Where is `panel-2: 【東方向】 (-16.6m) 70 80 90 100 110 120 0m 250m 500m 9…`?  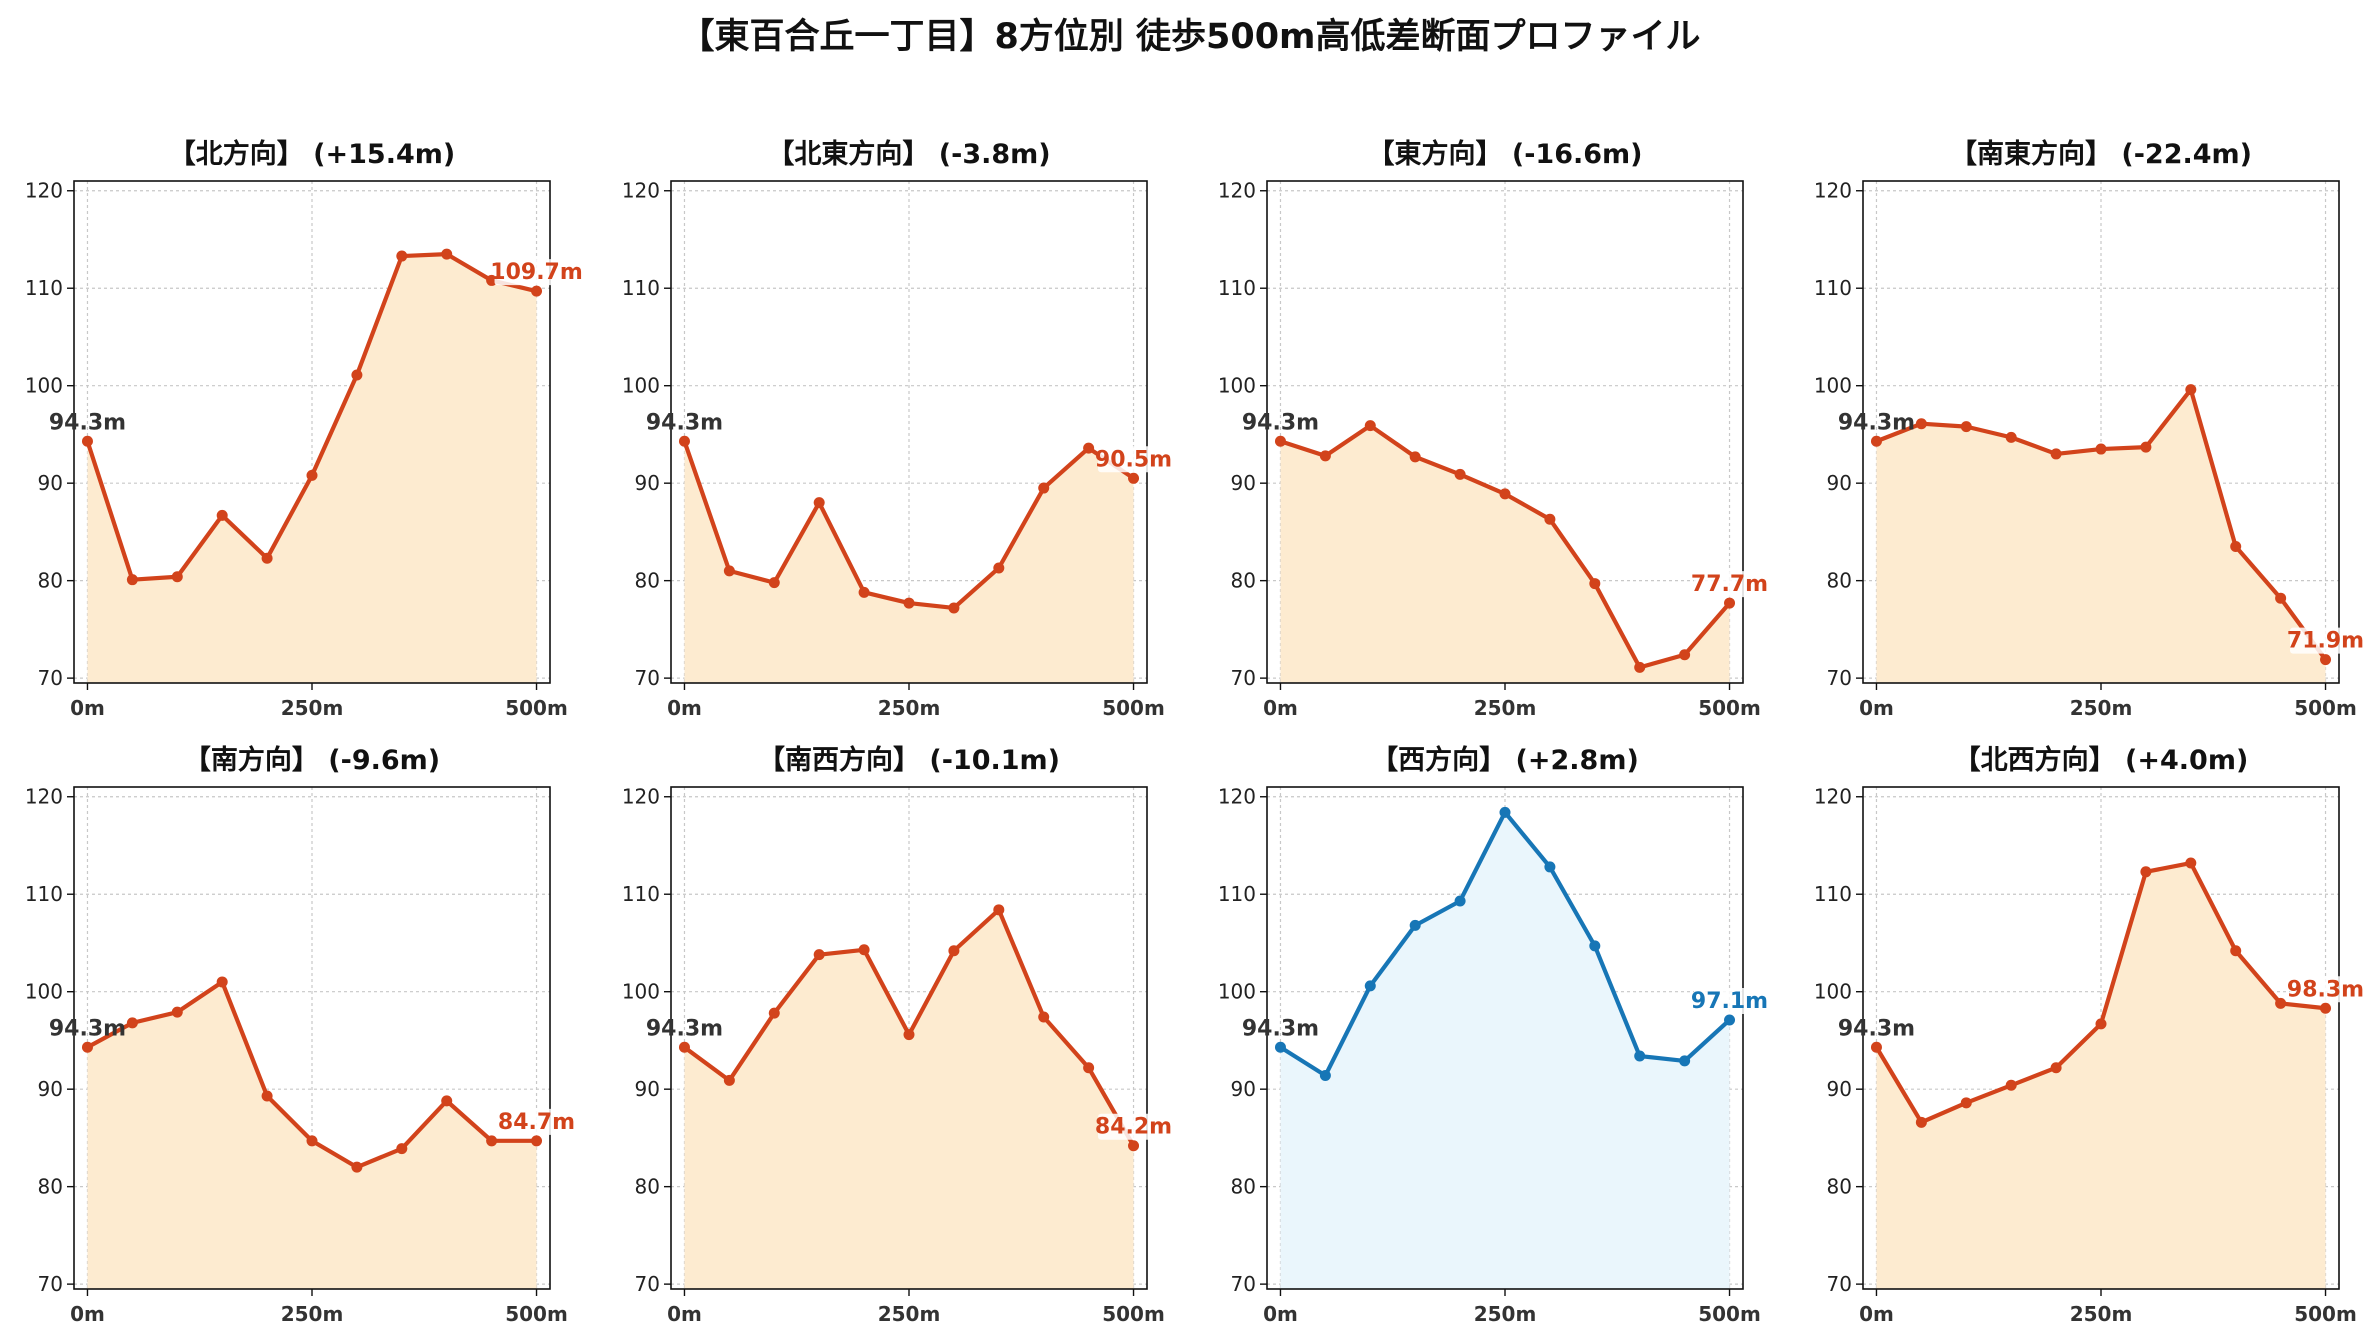 panel-2: 【東方向】 (-16.6m) 70 80 90 100 110 120 0m 250m 500m 9… is located at coordinates (1493, 429).